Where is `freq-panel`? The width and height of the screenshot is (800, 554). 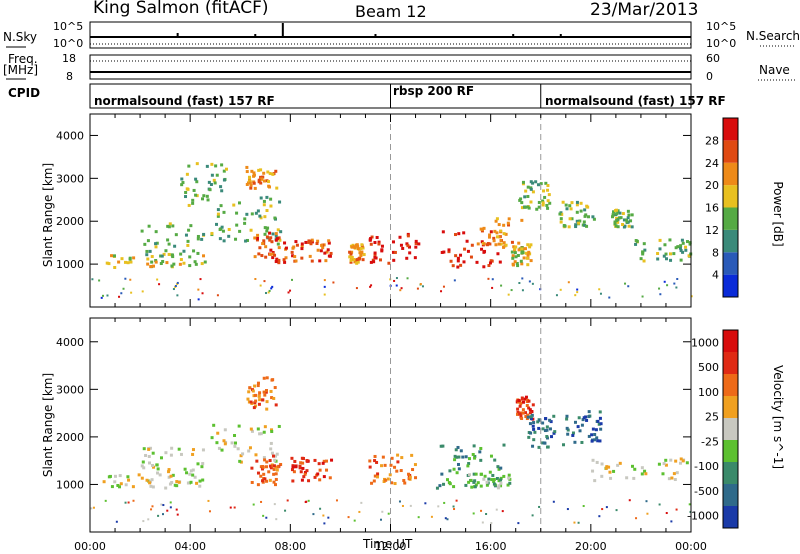
freq-panel is located at coordinates (390, 67).